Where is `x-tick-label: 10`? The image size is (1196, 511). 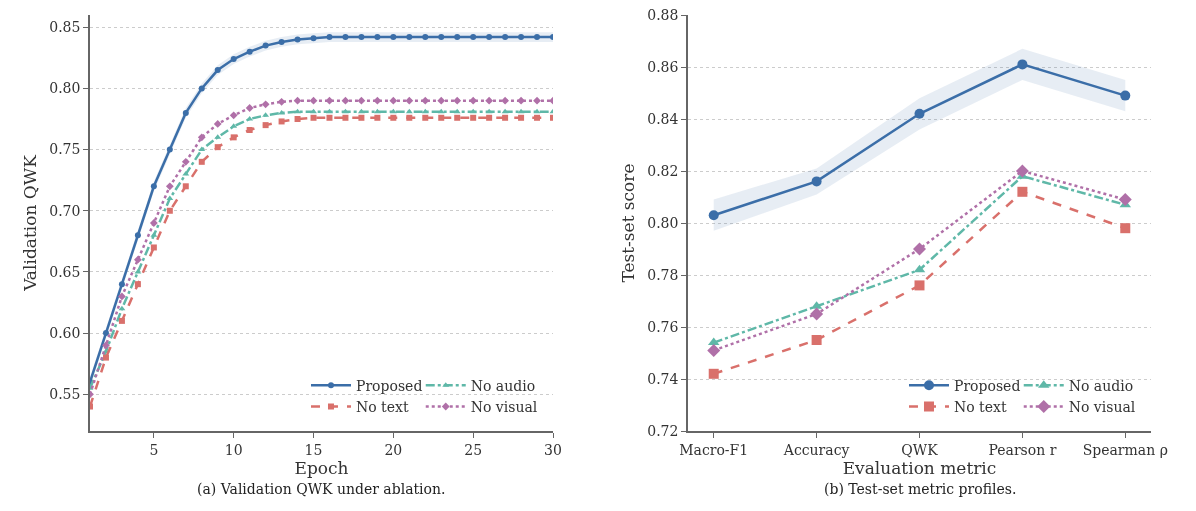 x-tick-label: 10 is located at coordinates (233, 449).